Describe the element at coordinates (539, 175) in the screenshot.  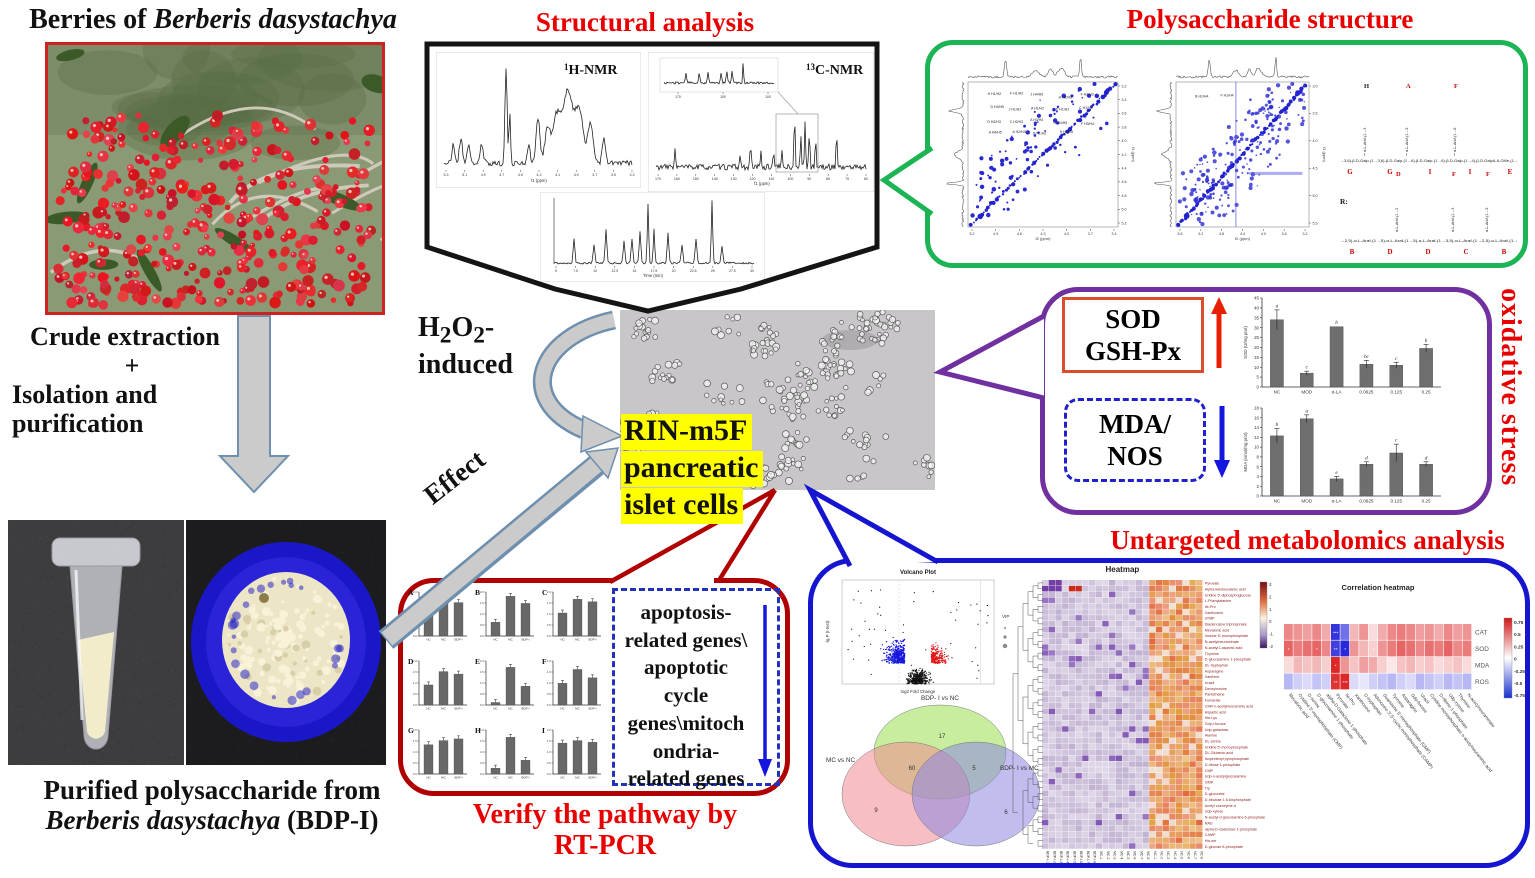
I see `svg-text: 4.3` at that location.